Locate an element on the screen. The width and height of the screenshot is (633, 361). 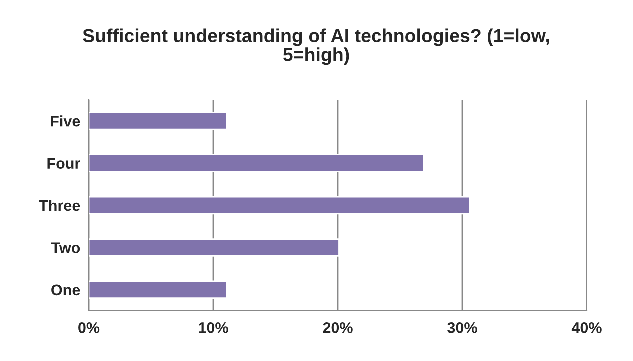
x-tick-label: 40% is located at coordinates (587, 328).